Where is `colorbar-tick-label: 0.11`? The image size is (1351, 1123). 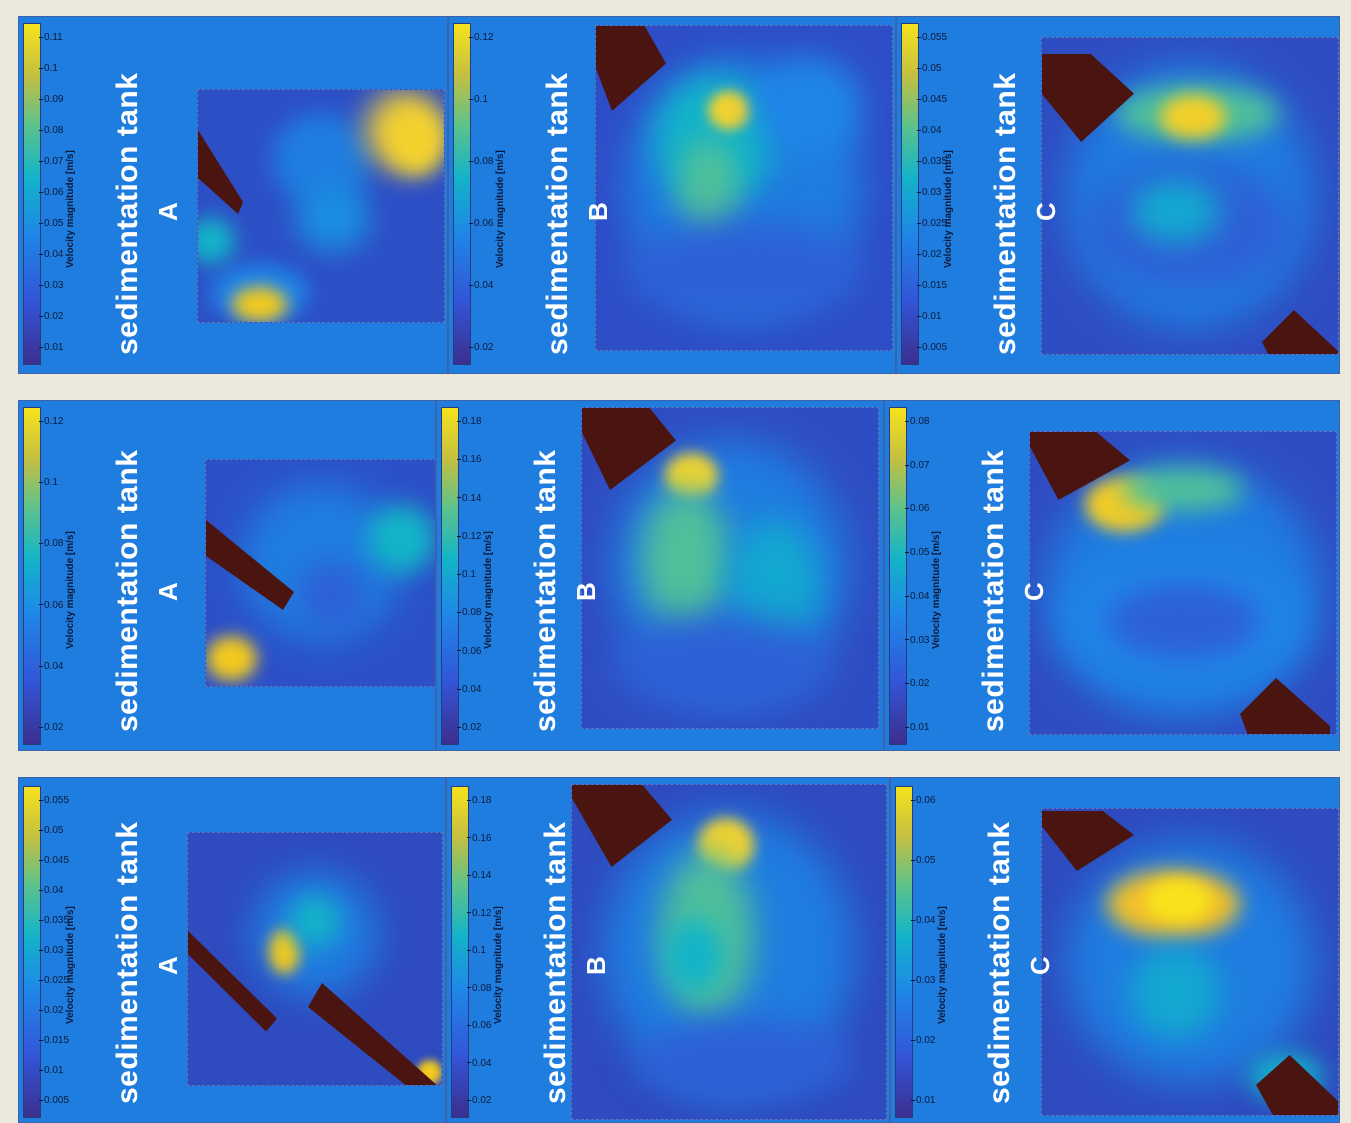 colorbar-tick-label: 0.11 is located at coordinates (51, 38).